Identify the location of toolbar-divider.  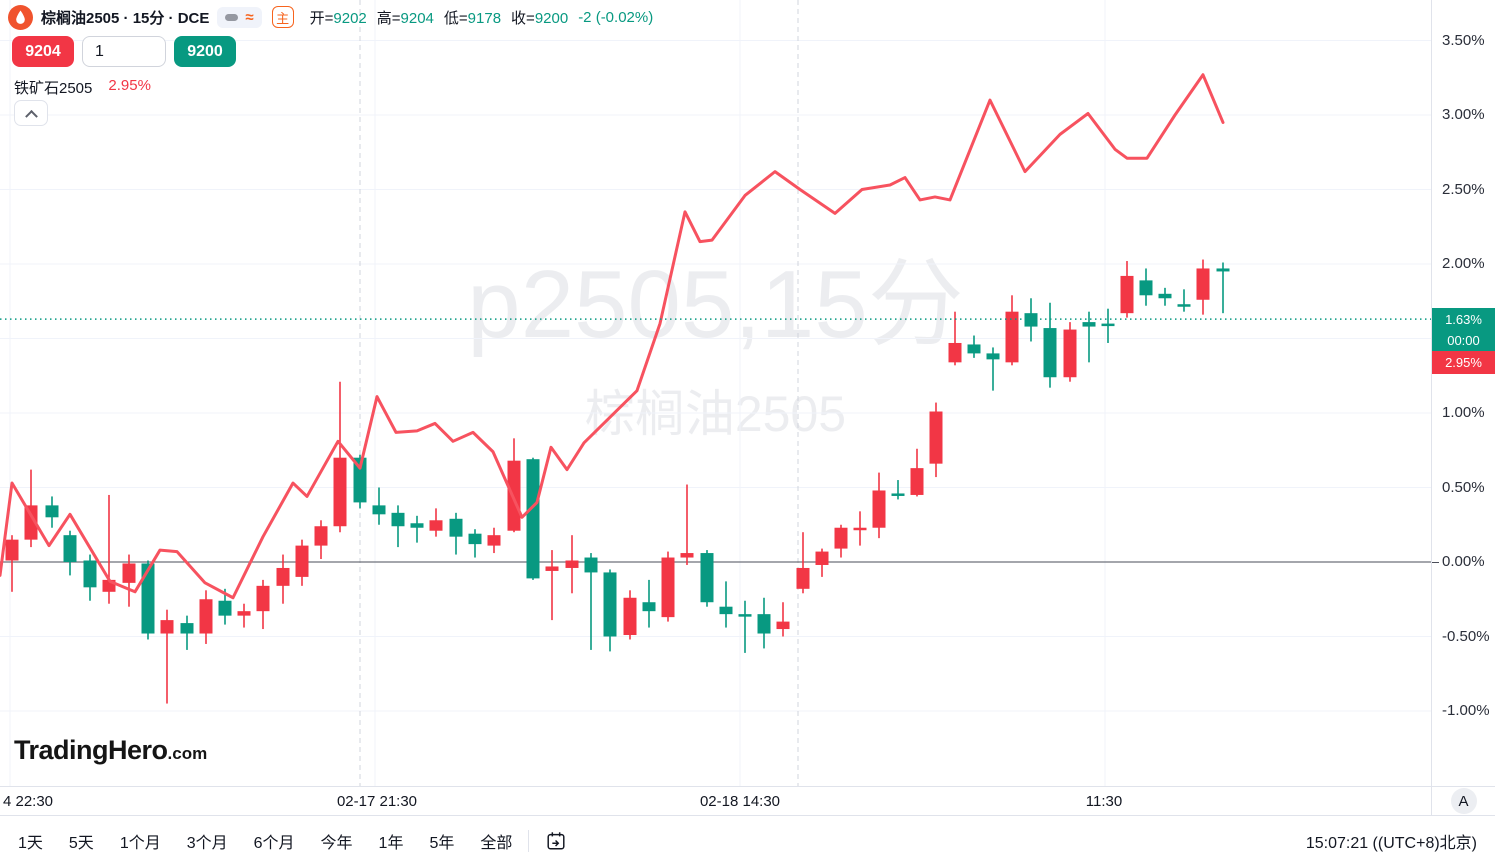
(529, 840).